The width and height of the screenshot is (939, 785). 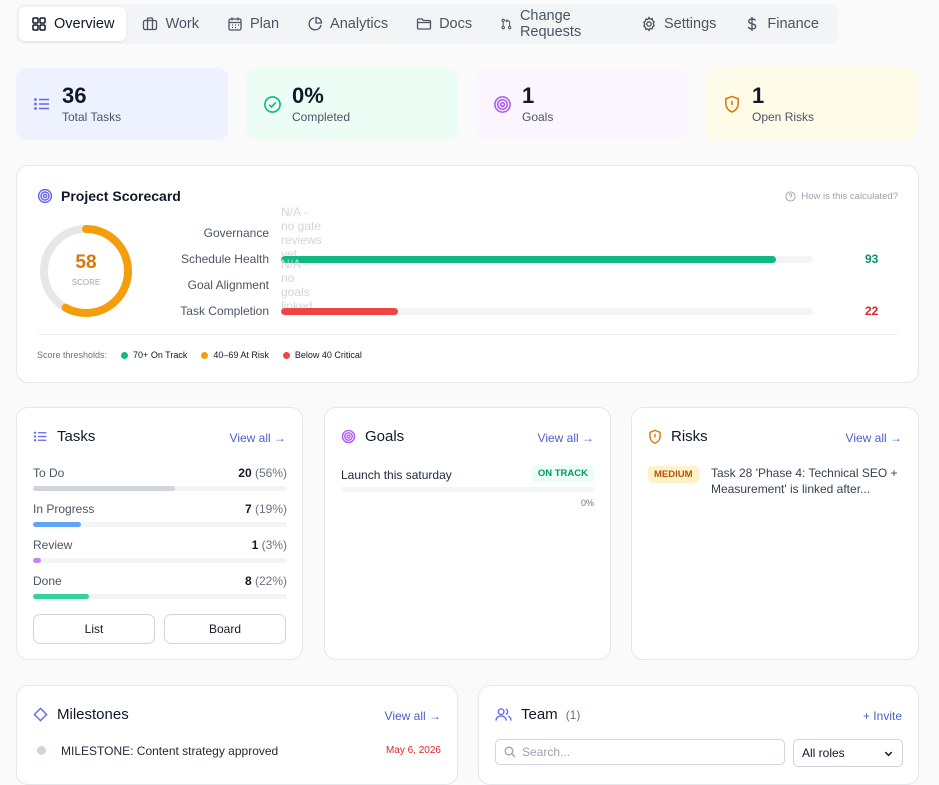 What do you see at coordinates (793, 24) in the screenshot?
I see `tab-label: Finance` at bounding box center [793, 24].